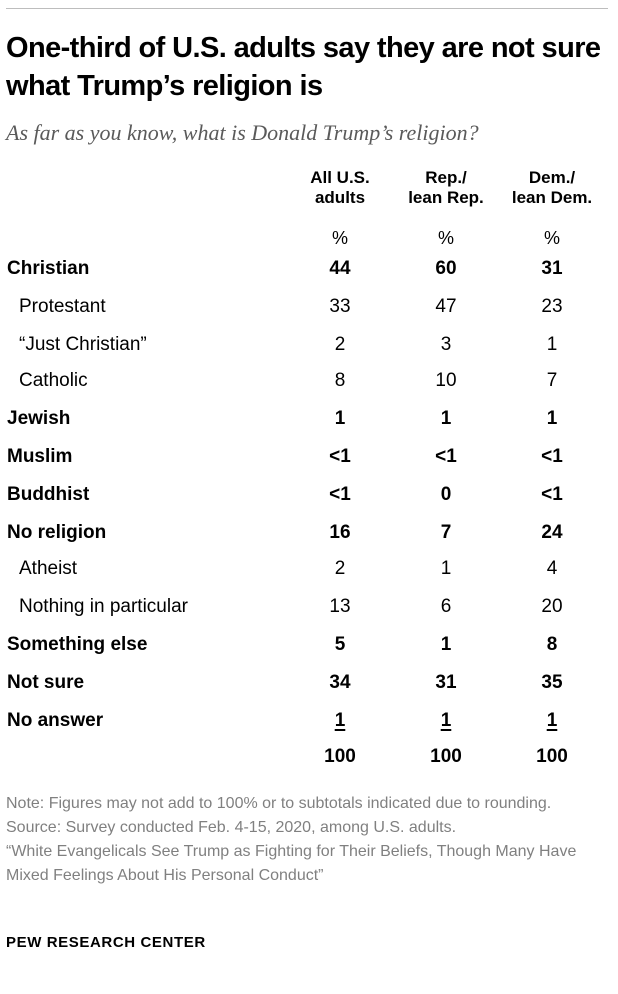 The width and height of the screenshot is (618, 994). Describe the element at coordinates (309, 419) in the screenshot. I see `table-row-jewish: Jewish 1 1 1` at that location.